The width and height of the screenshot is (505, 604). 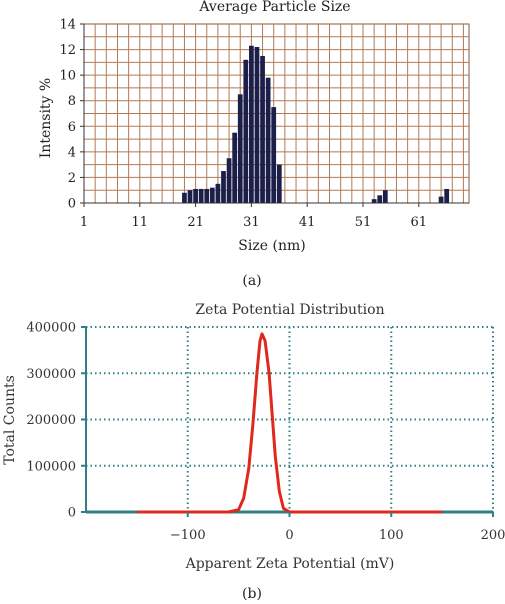 I want to click on chart-a-x-tick-label: 31, so click(x=251, y=222).